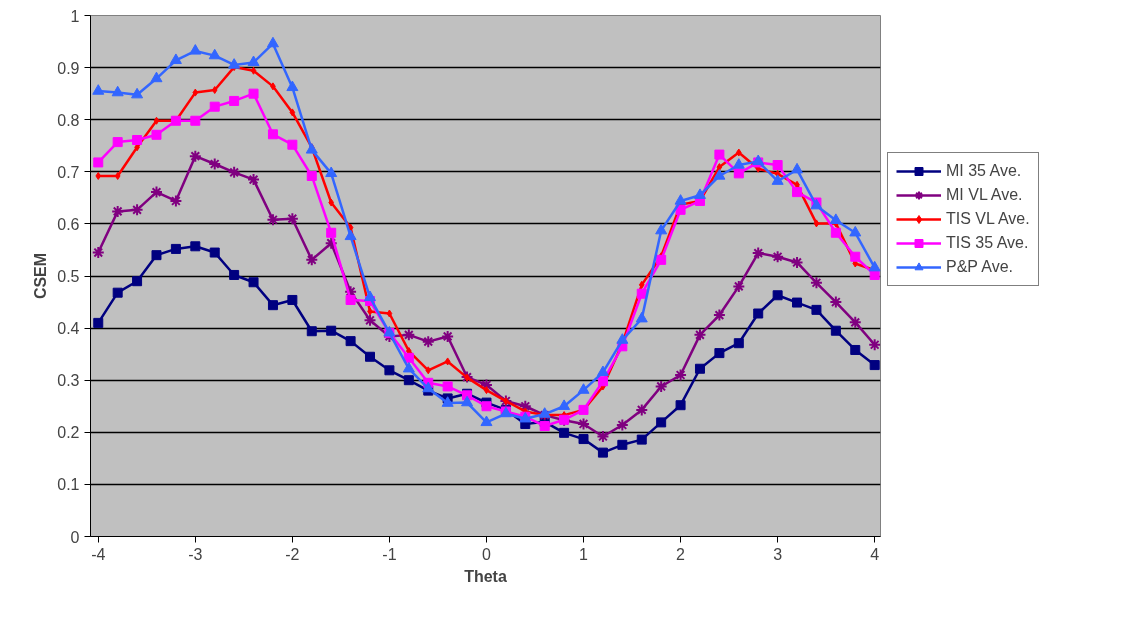 This screenshot has height=638, width=1121. I want to click on legend-label: TIS VL Ave., so click(988, 219).